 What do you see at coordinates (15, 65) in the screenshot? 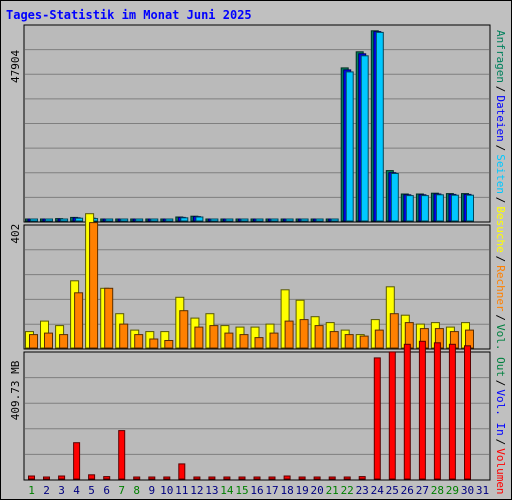
I see `ytick-max-label-top: 47904` at bounding box center [15, 65].